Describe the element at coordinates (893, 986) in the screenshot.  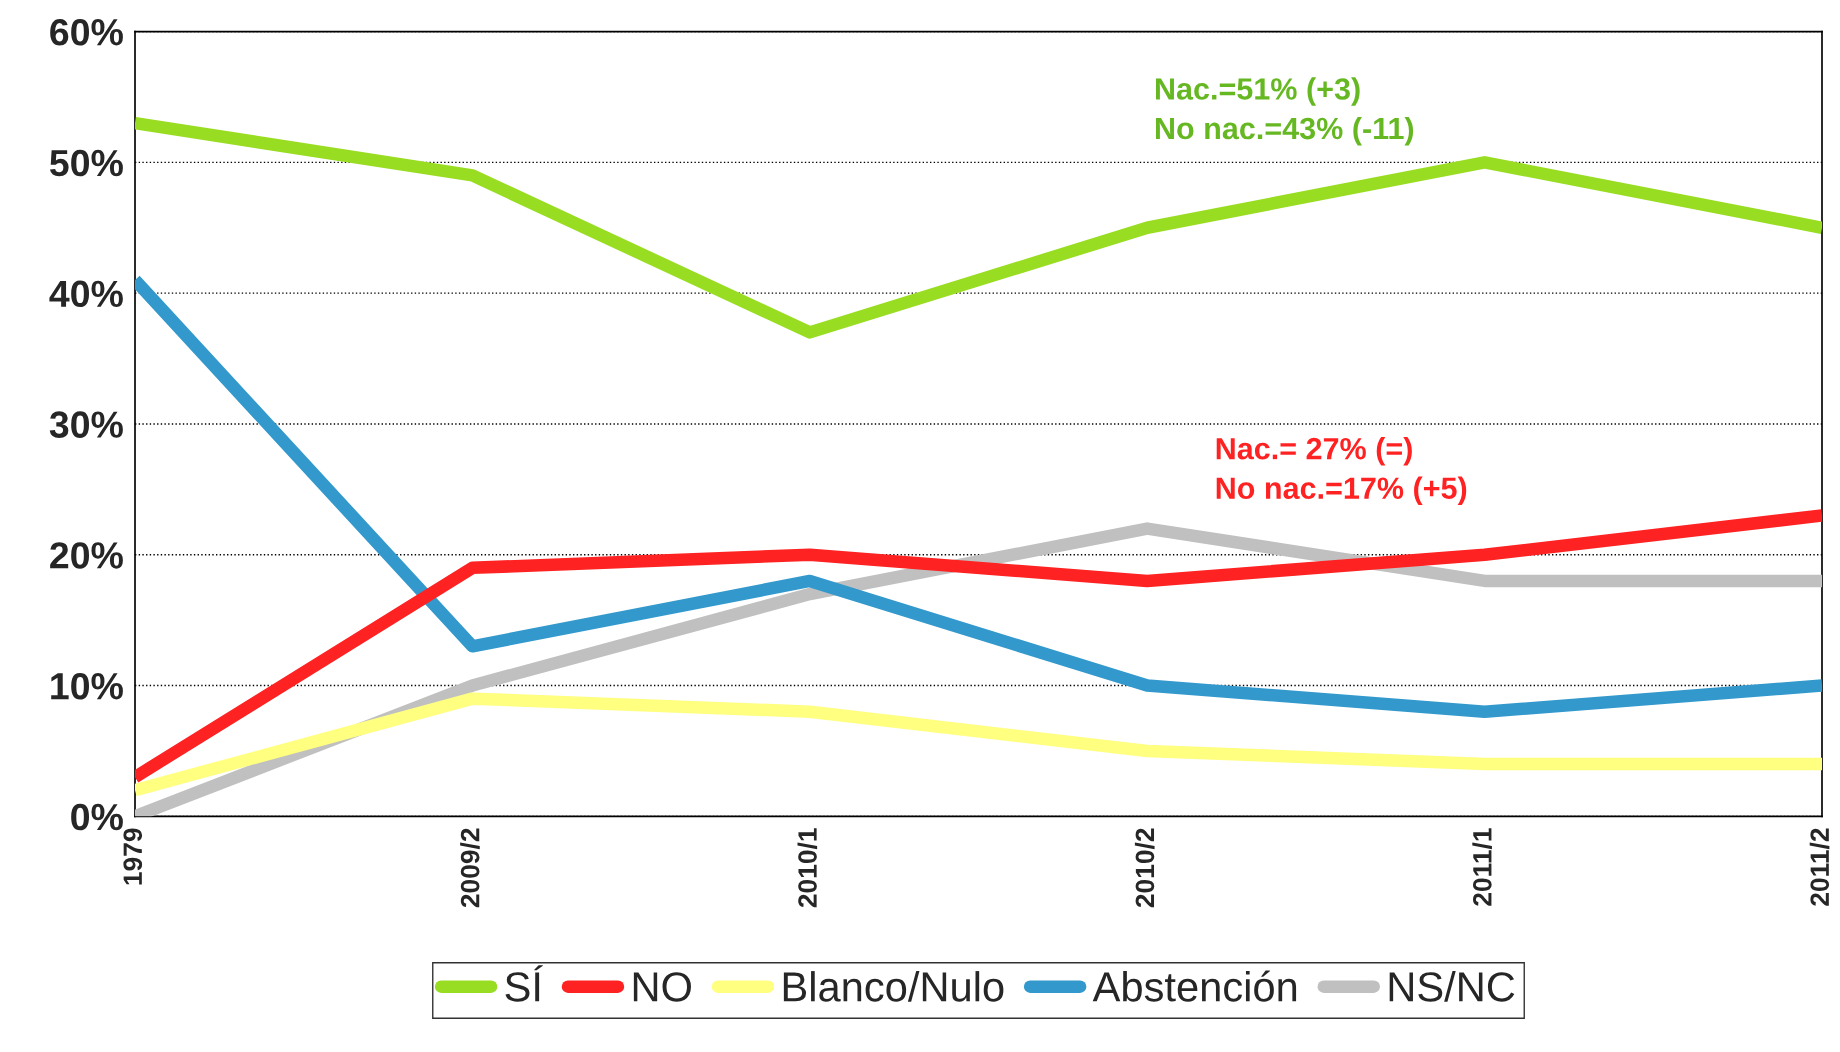
I see `legend-label: Blanco/Nulo` at that location.